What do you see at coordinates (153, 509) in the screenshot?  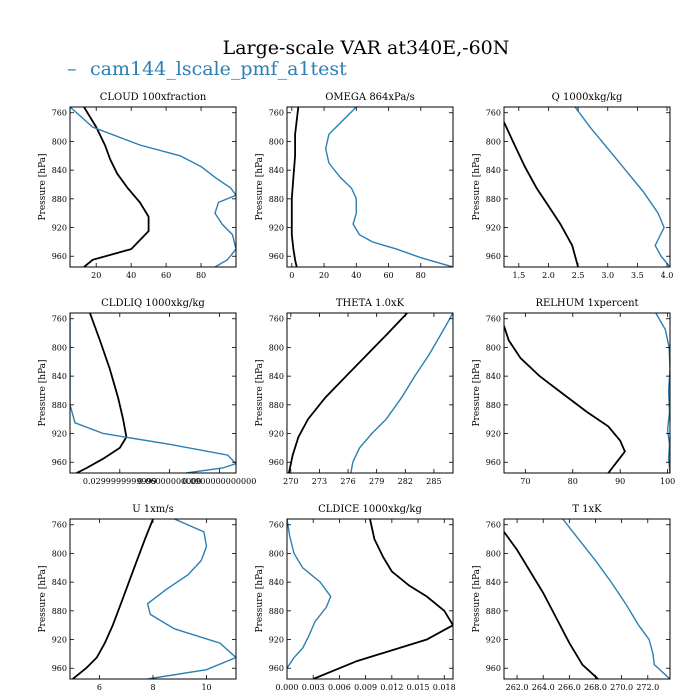 I see `panel-title: U 1xm/s` at bounding box center [153, 509].